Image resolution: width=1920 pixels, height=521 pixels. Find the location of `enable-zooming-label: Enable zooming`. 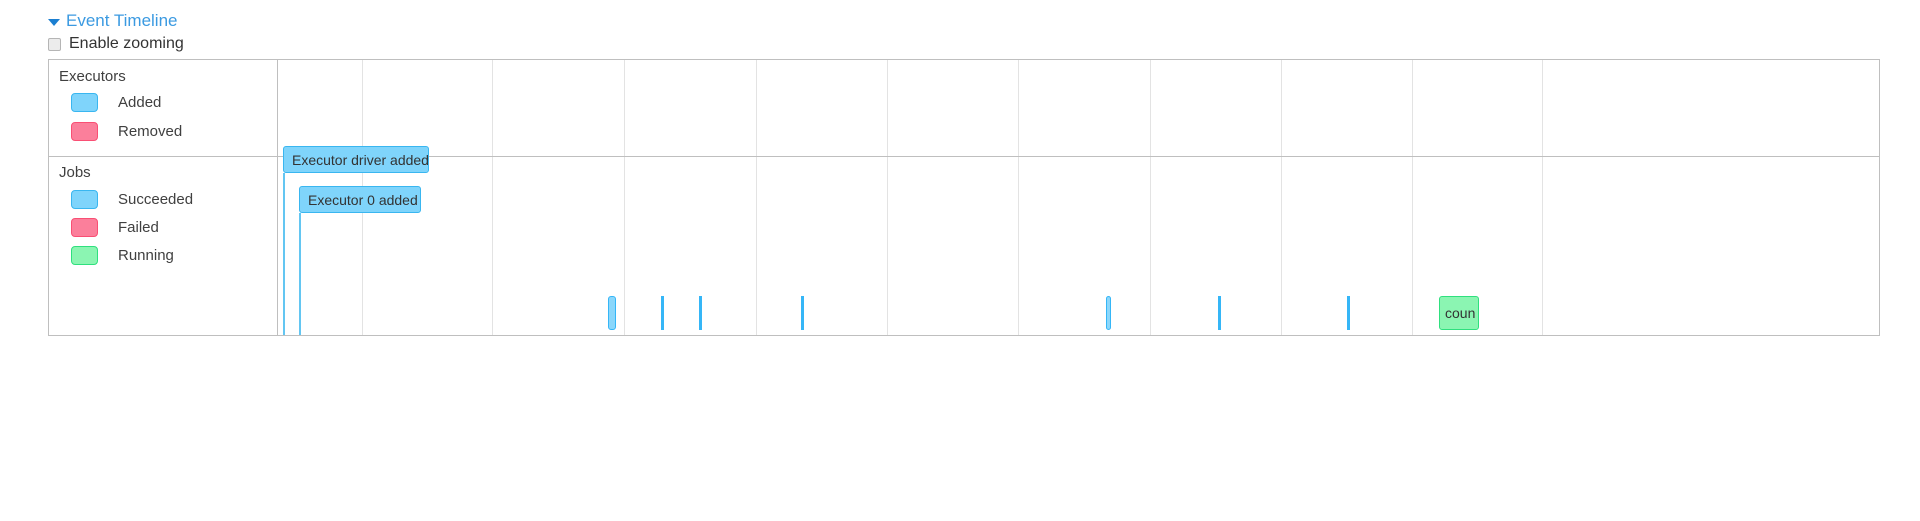

enable-zooming-label: Enable zooming is located at coordinates (126, 43).